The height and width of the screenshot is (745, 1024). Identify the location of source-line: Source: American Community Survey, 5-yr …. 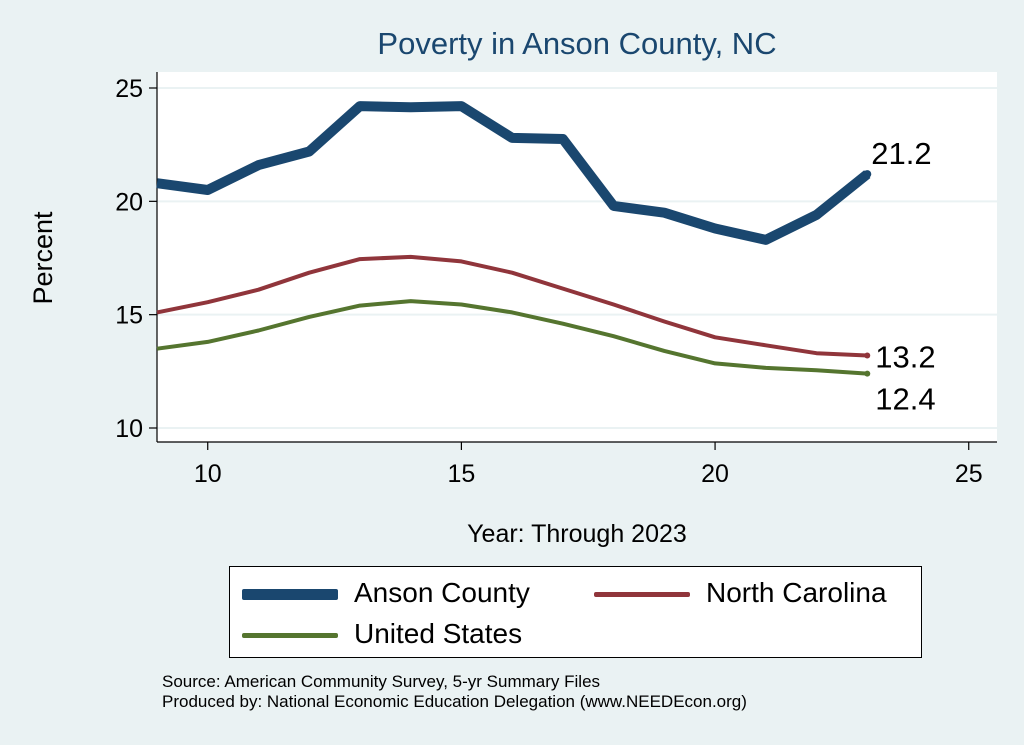
(381, 681).